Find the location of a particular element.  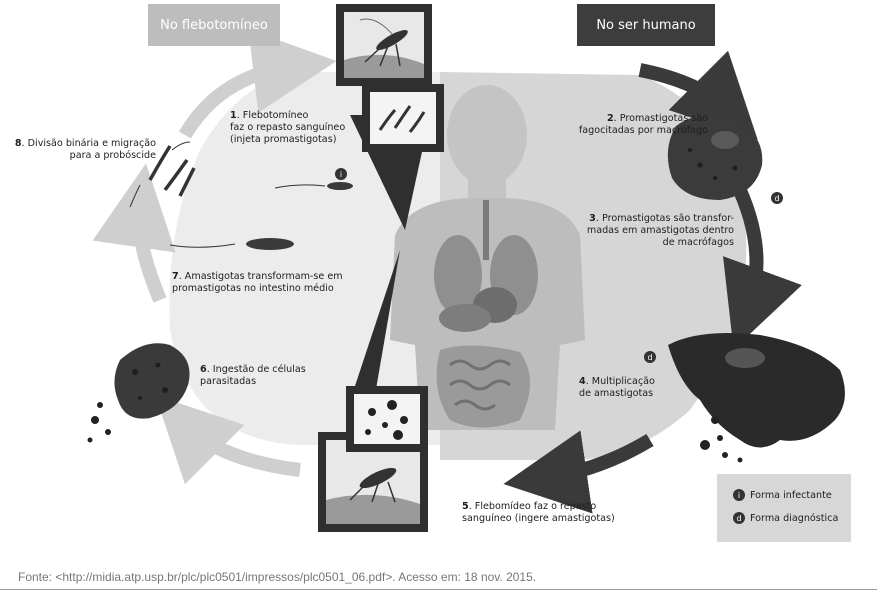

ruptured-macrophage-icon is located at coordinates (756, 390).